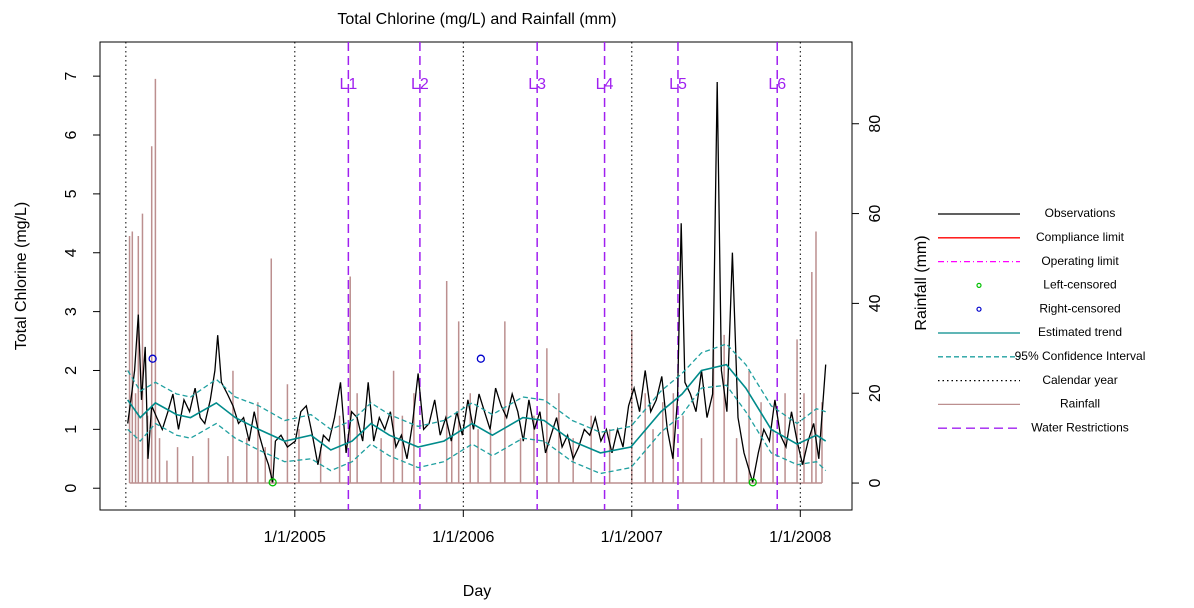 This screenshot has width=1194, height=608. Describe the element at coordinates (420, 84) in the screenshot. I see `restriction-label: L2` at that location.